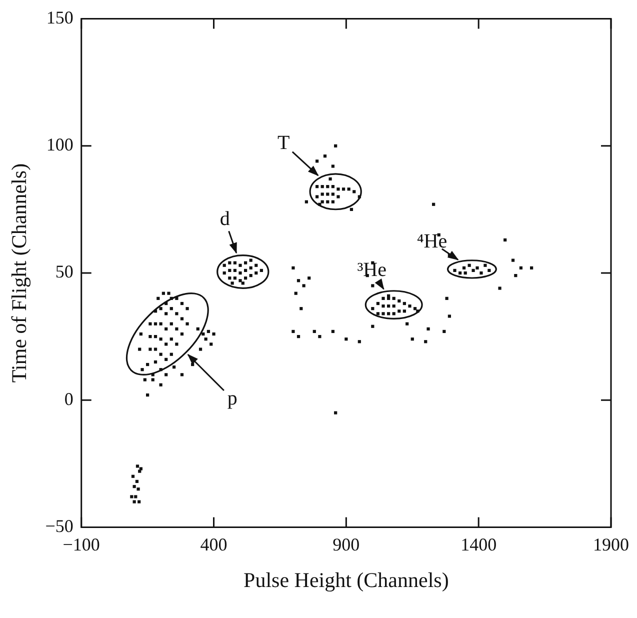  Describe the element at coordinates (60, 144) in the screenshot. I see `y-tick-label: 100` at that location.